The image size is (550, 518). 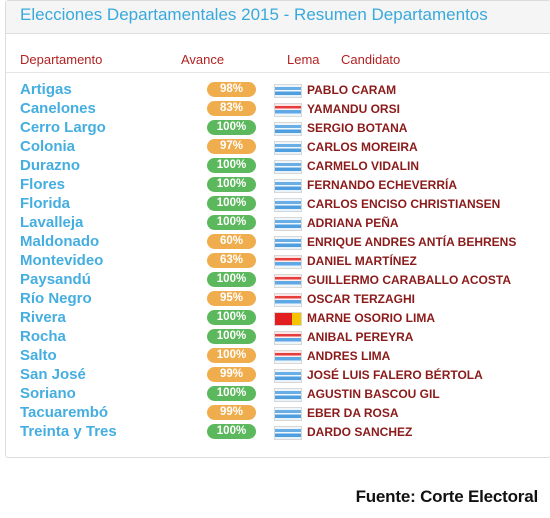 What do you see at coordinates (362, 261) in the screenshot?
I see `candidate-name: DANIEL MARTÍNEZ` at bounding box center [362, 261].